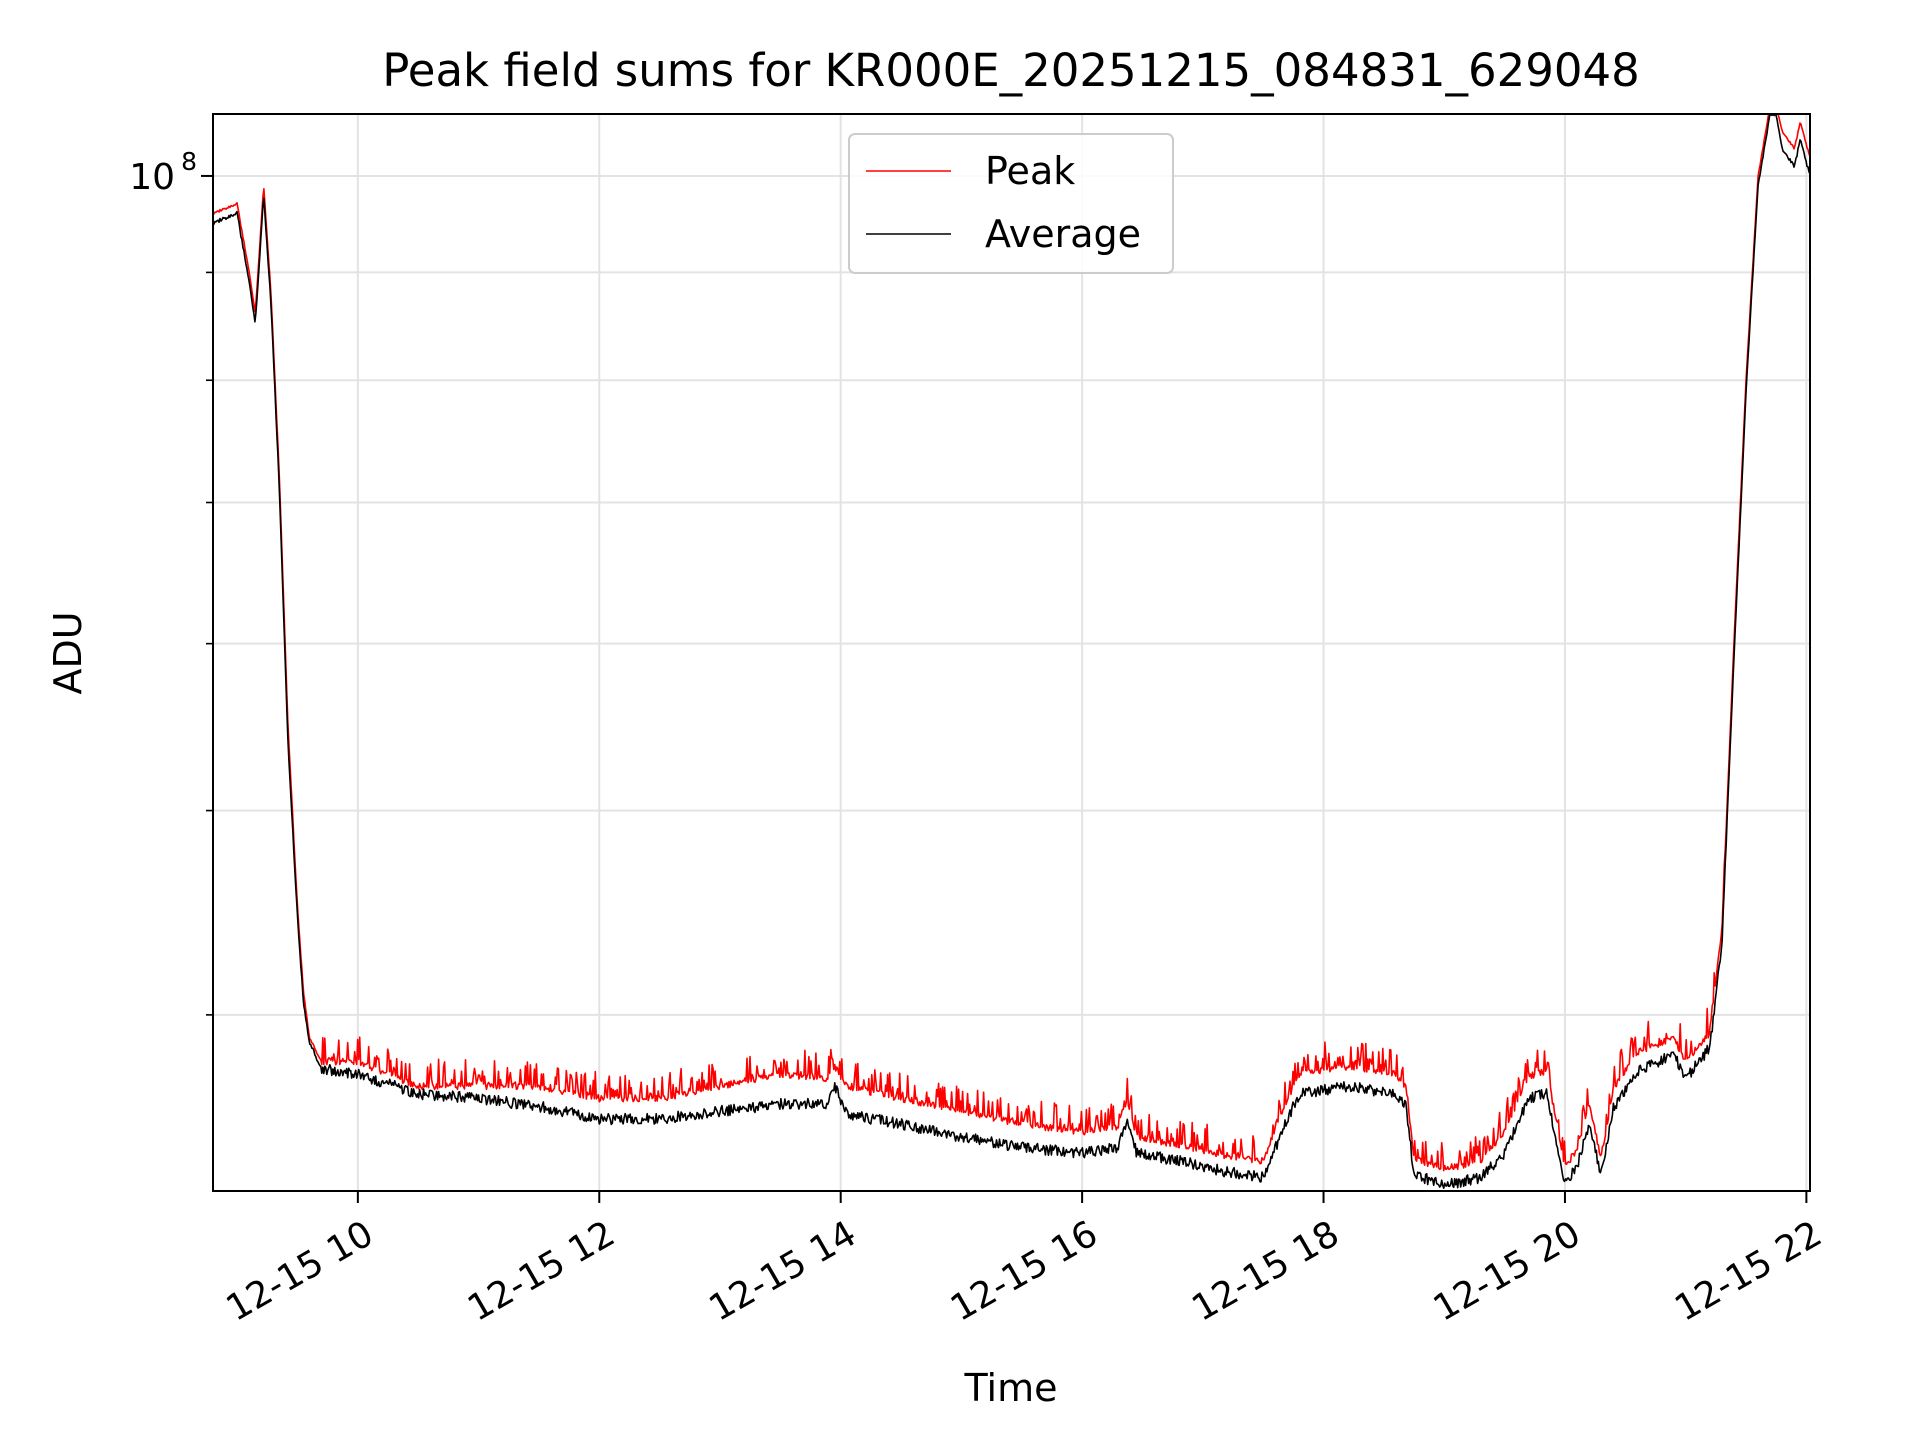 This screenshot has width=1920, height=1440. What do you see at coordinates (68, 652) in the screenshot?
I see `y-axis-label: ADU` at bounding box center [68, 652].